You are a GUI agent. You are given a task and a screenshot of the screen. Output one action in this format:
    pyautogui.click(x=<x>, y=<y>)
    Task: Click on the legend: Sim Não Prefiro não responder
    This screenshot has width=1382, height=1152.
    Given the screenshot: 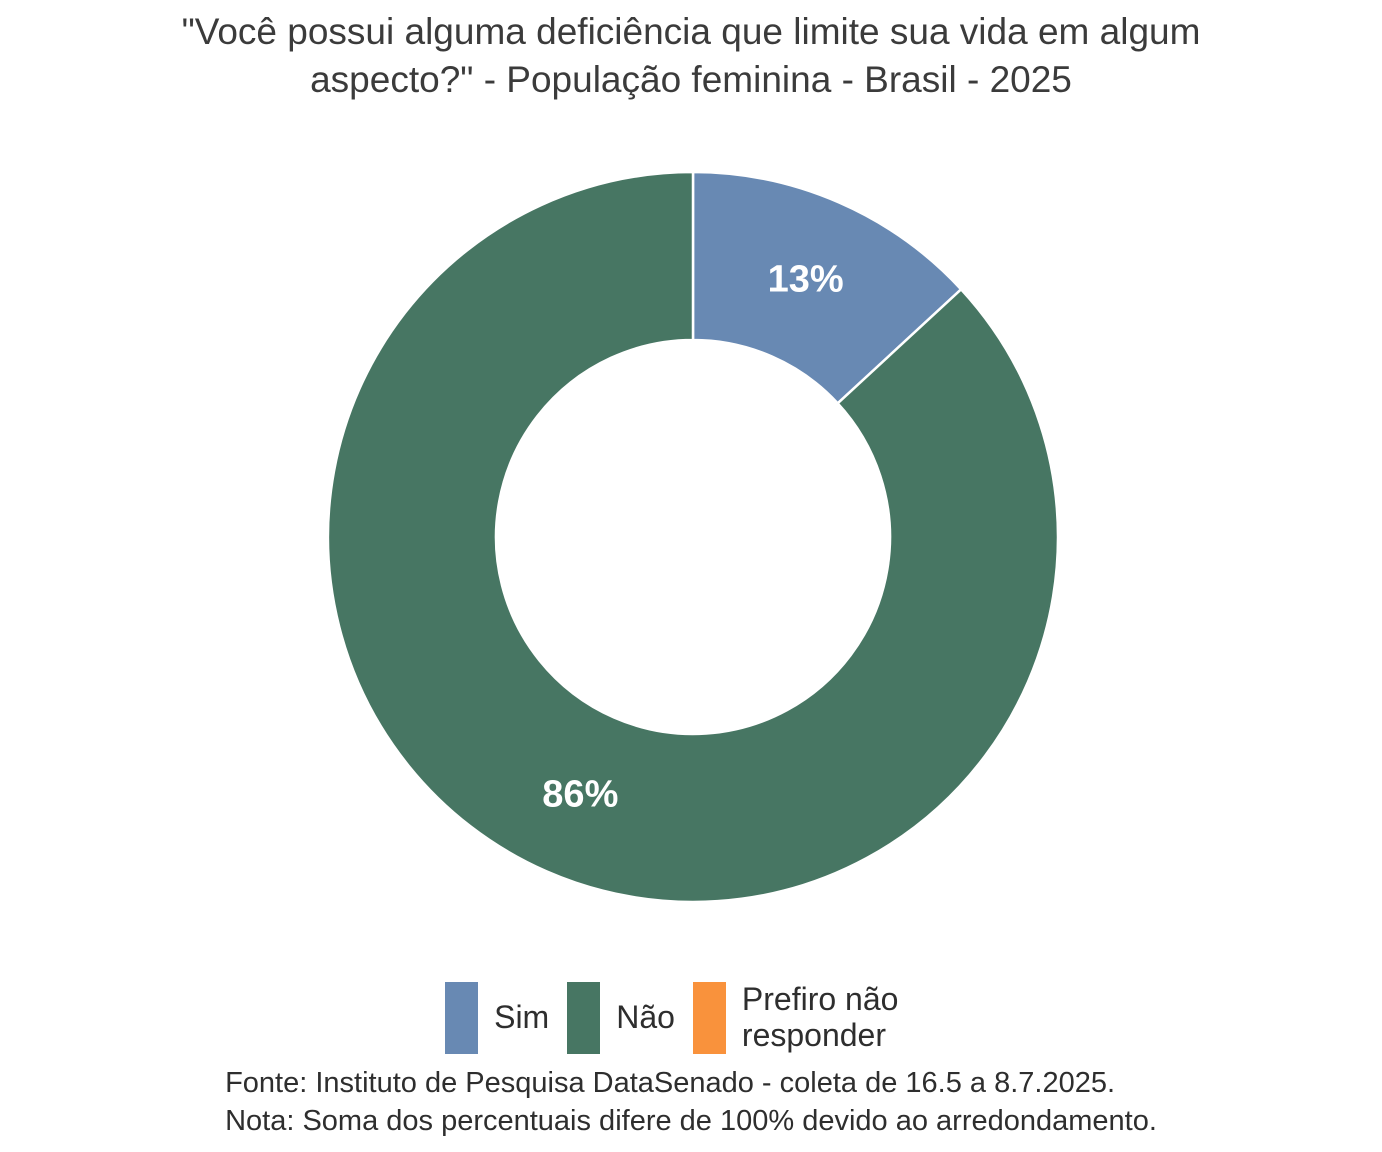 What is the action you would take?
    pyautogui.click(x=691, y=1017)
    